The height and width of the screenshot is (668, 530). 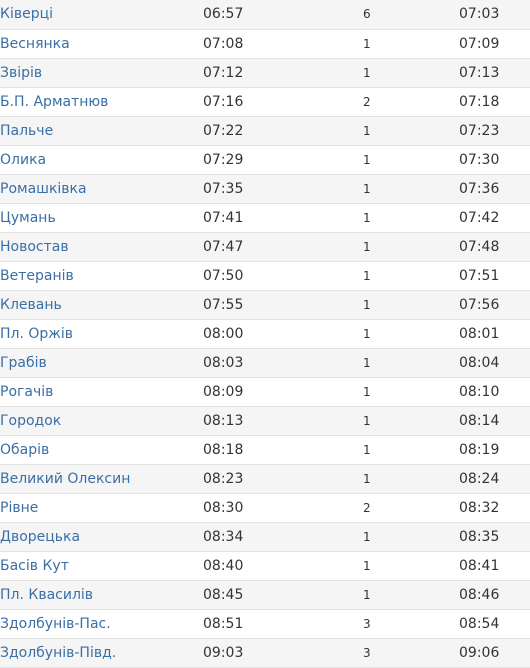 What do you see at coordinates (494, 218) in the screenshot?
I see `departure-time: 07:42` at bounding box center [494, 218].